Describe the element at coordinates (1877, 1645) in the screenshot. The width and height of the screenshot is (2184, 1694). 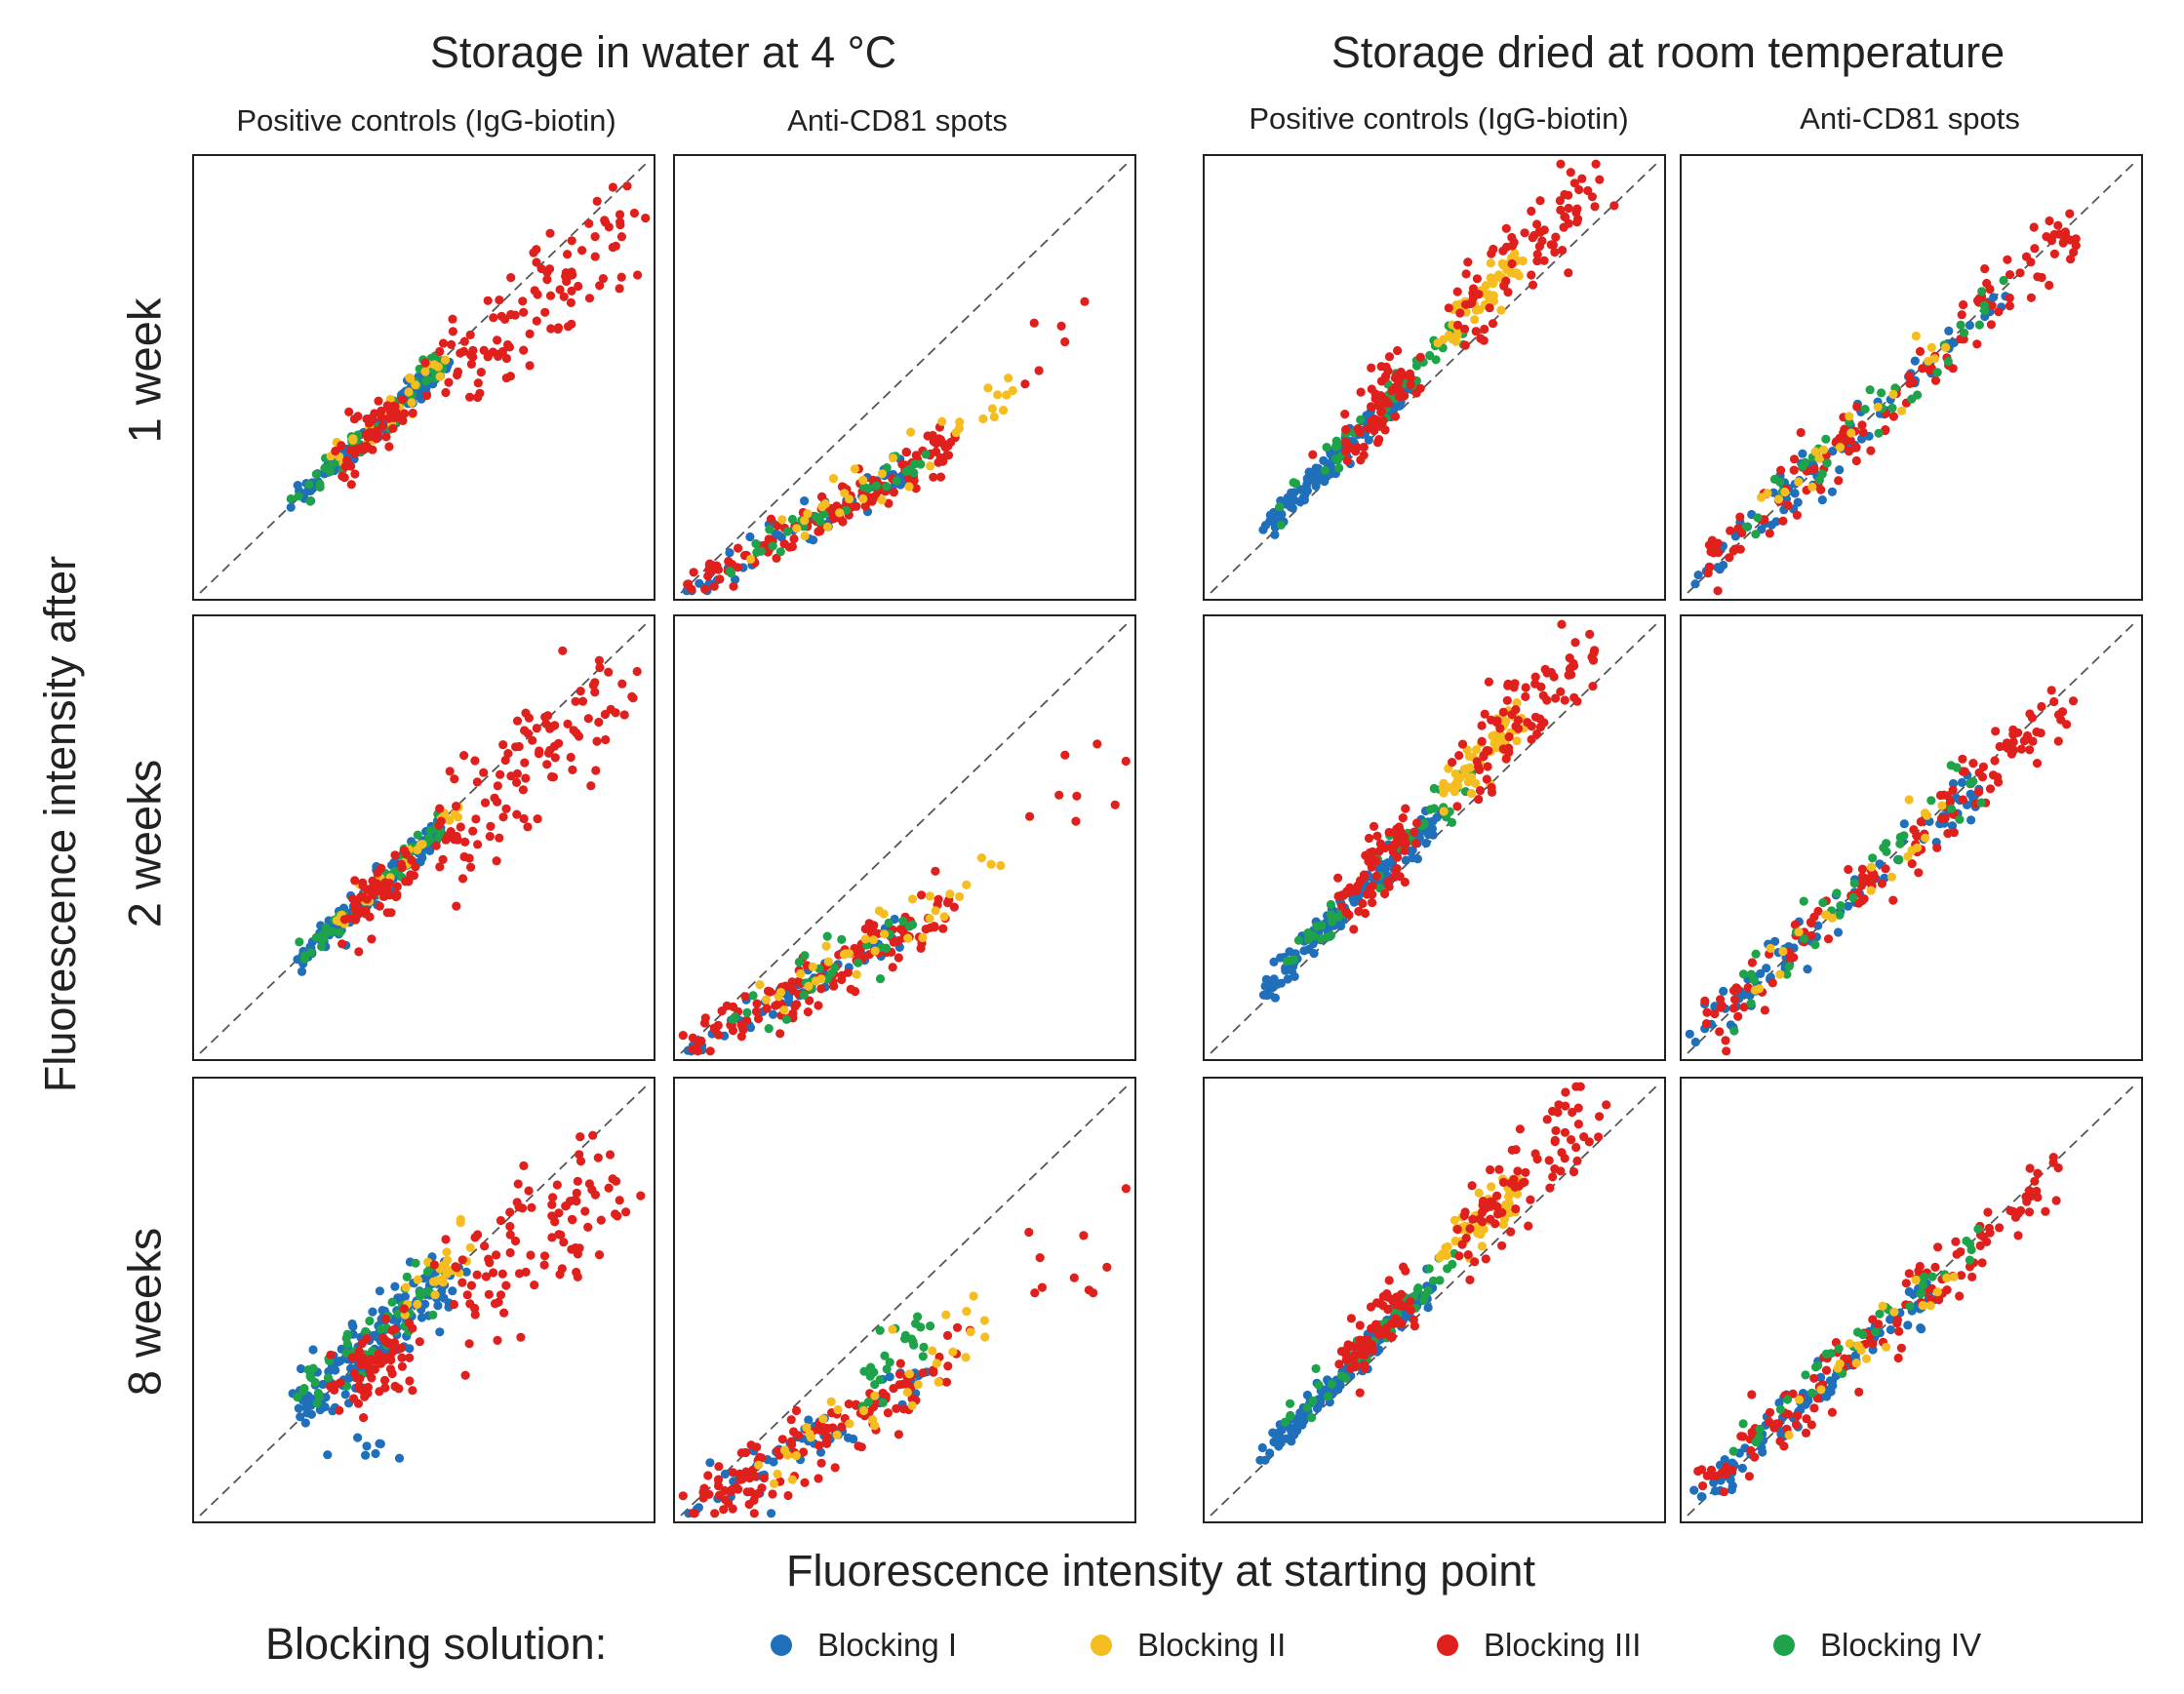
I see `legend-item-blocking-4: Blocking IV` at that location.